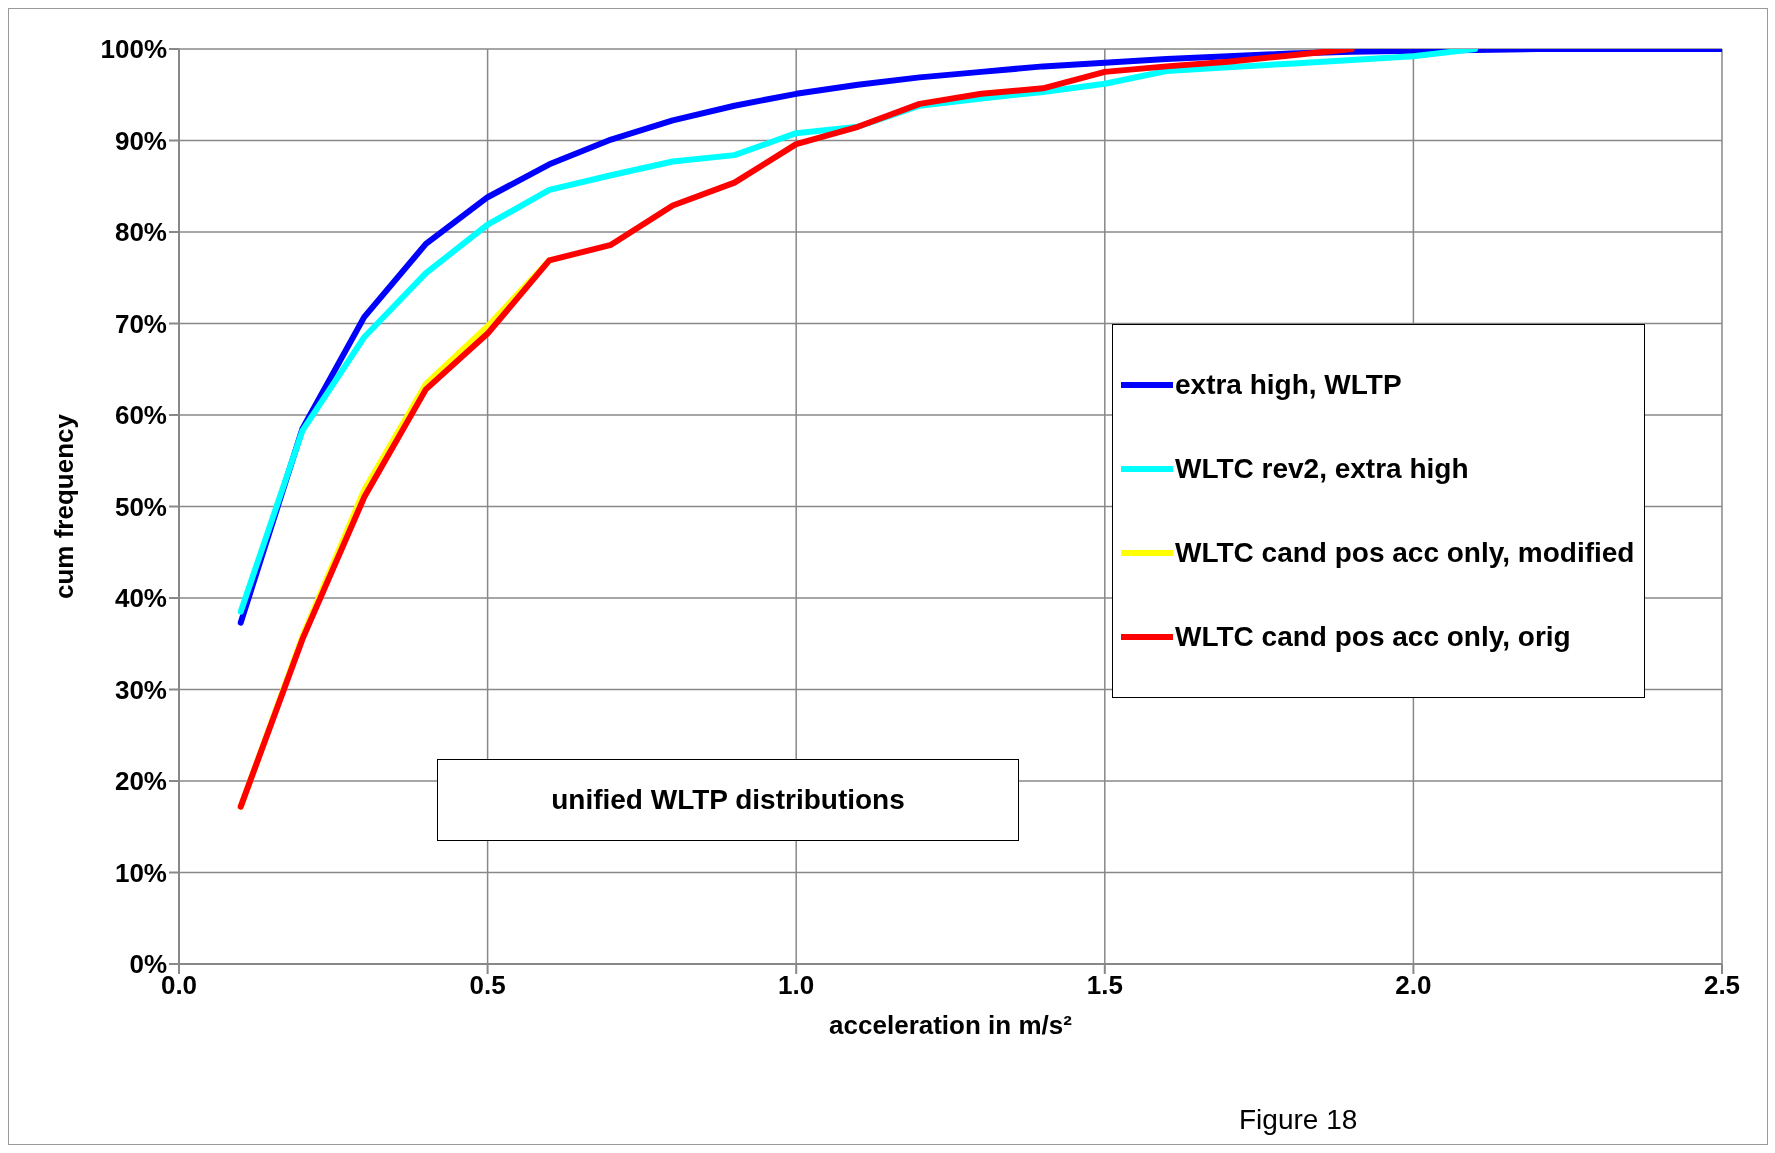  What do you see at coordinates (728, 800) in the screenshot?
I see `note-box: unified WLTP distributions` at bounding box center [728, 800].